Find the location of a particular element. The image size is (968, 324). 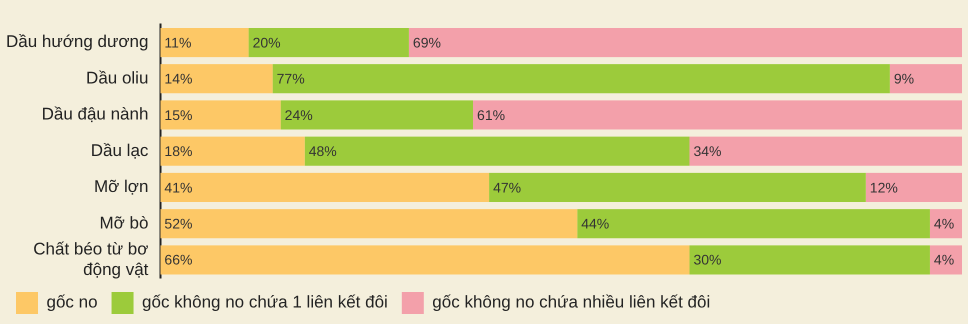

data-label: 69% is located at coordinates (426, 42).